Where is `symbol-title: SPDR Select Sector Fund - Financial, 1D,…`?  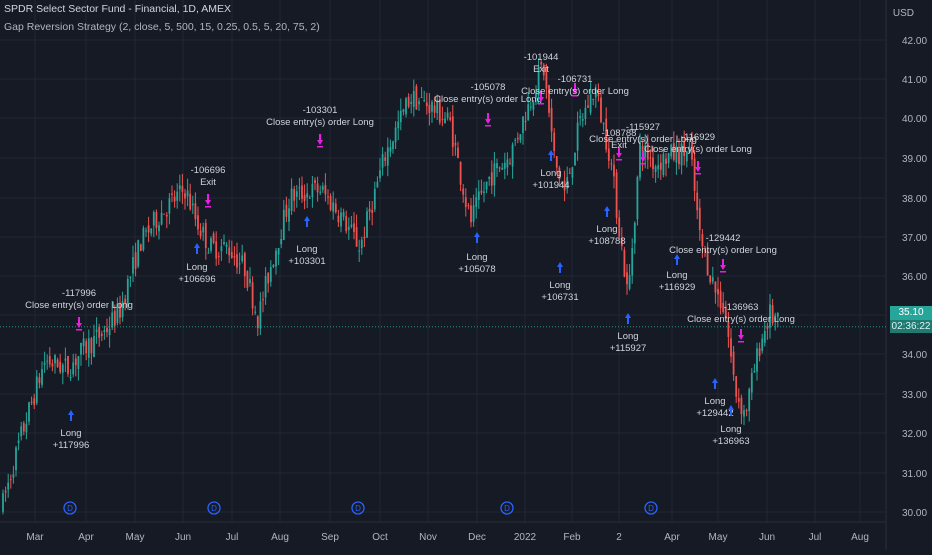 symbol-title: SPDR Select Sector Fund - Financial, 1D,… is located at coordinates (118, 9).